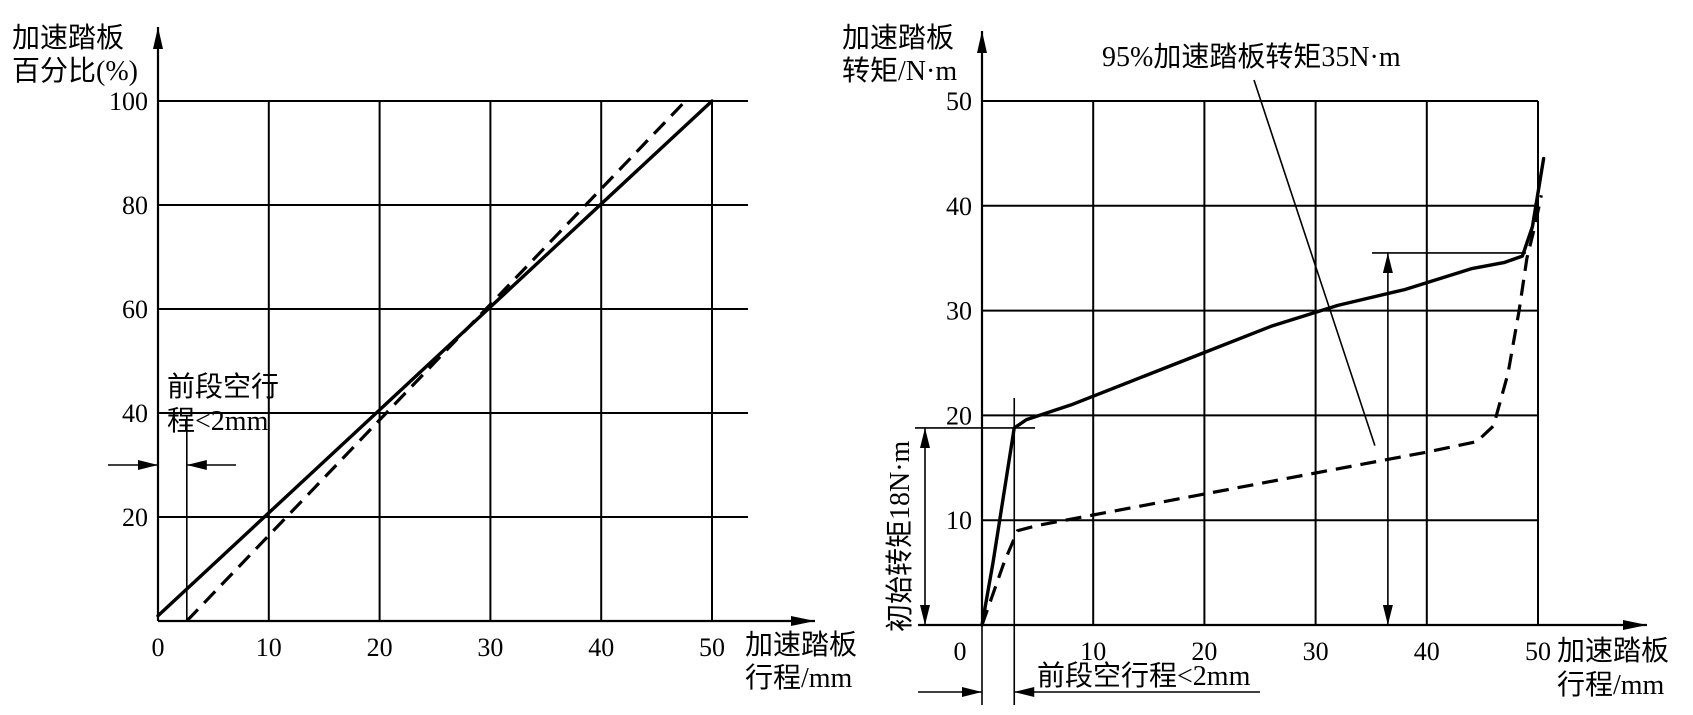  Describe the element at coordinates (128, 101) in the screenshot. I see `y-tick-label-100: 100` at that location.